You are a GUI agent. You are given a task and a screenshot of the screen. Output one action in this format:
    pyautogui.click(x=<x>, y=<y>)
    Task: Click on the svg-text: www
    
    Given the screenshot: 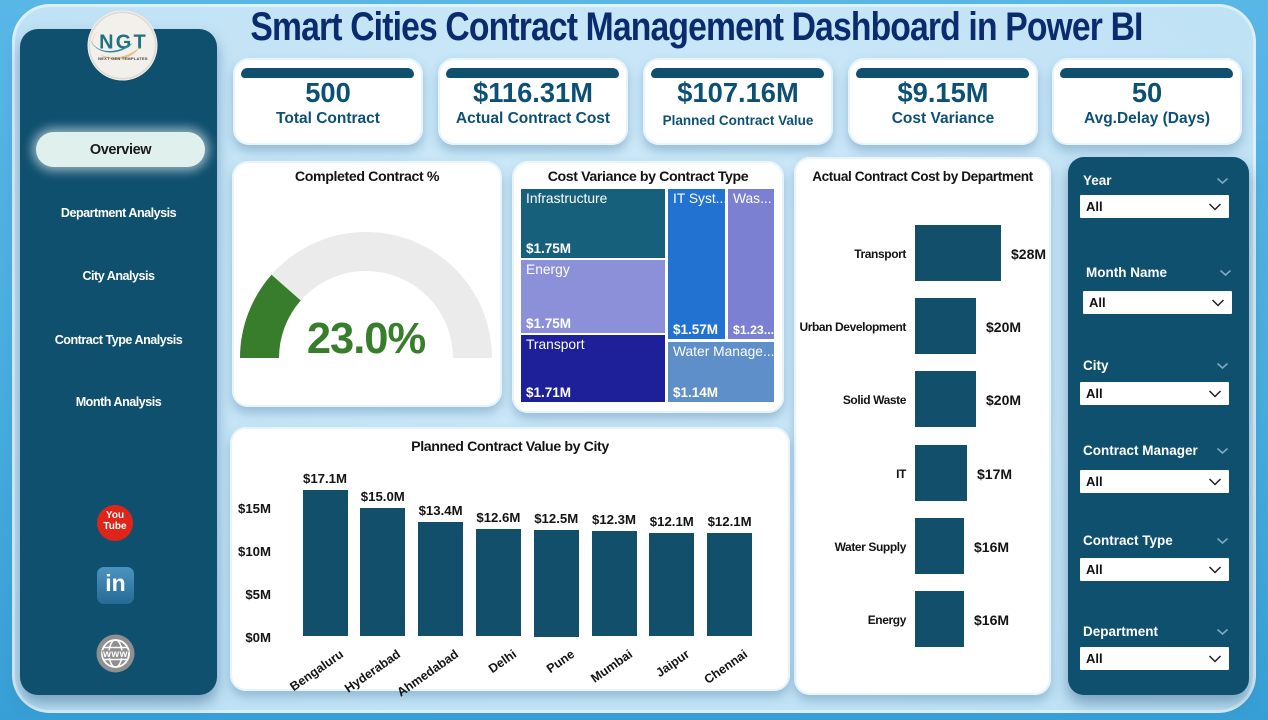 What is the action you would take?
    pyautogui.click(x=115, y=654)
    